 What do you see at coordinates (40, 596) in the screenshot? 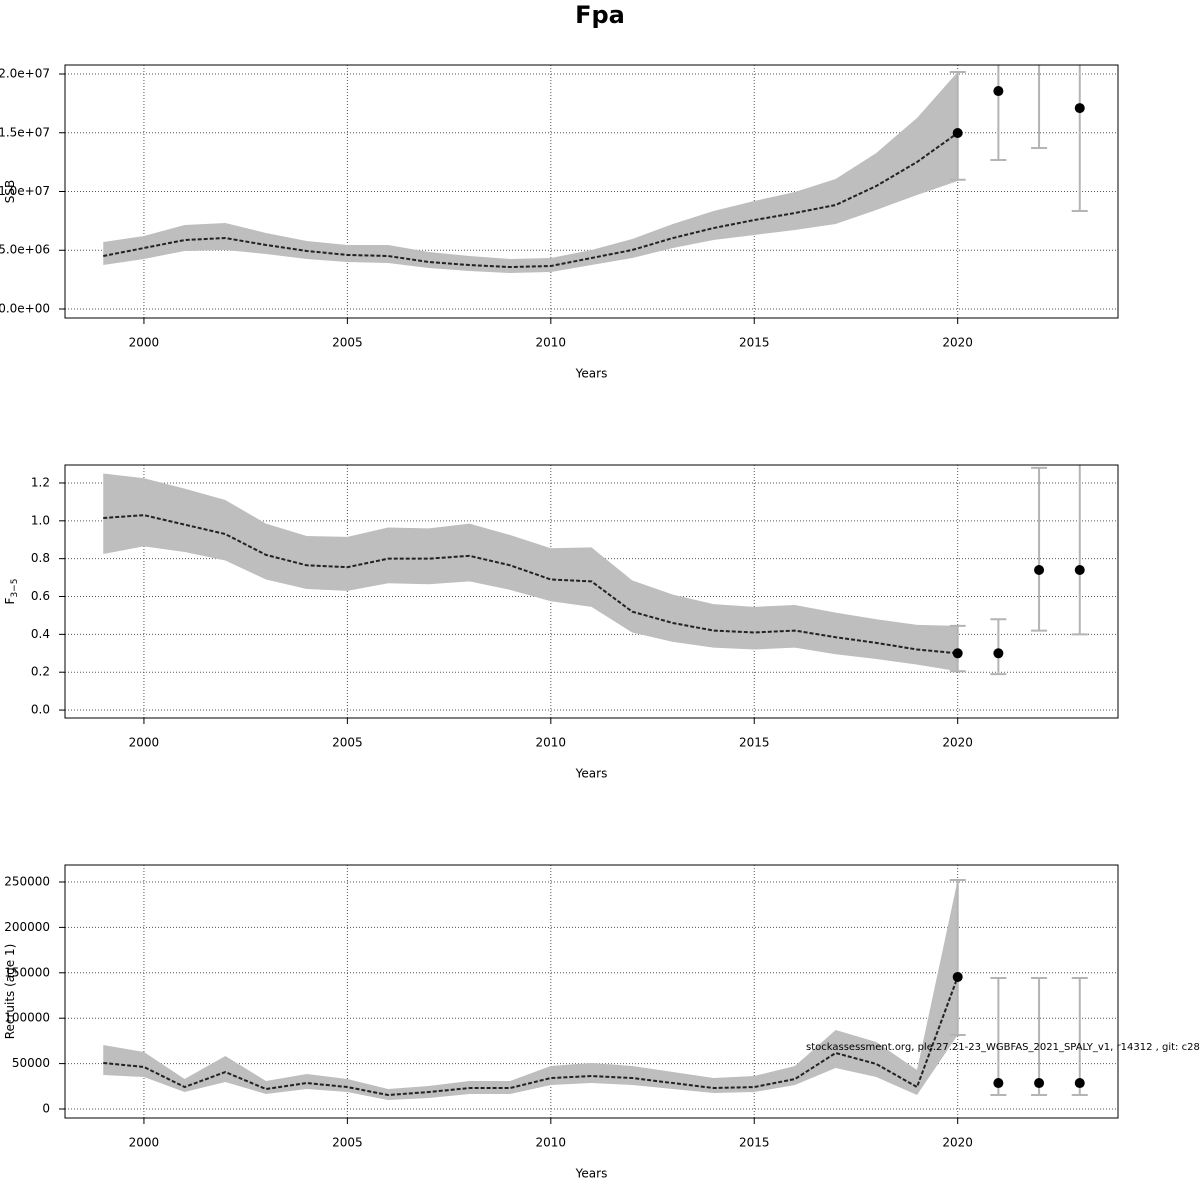
I see `y-tick-label: 0.6` at bounding box center [40, 596].